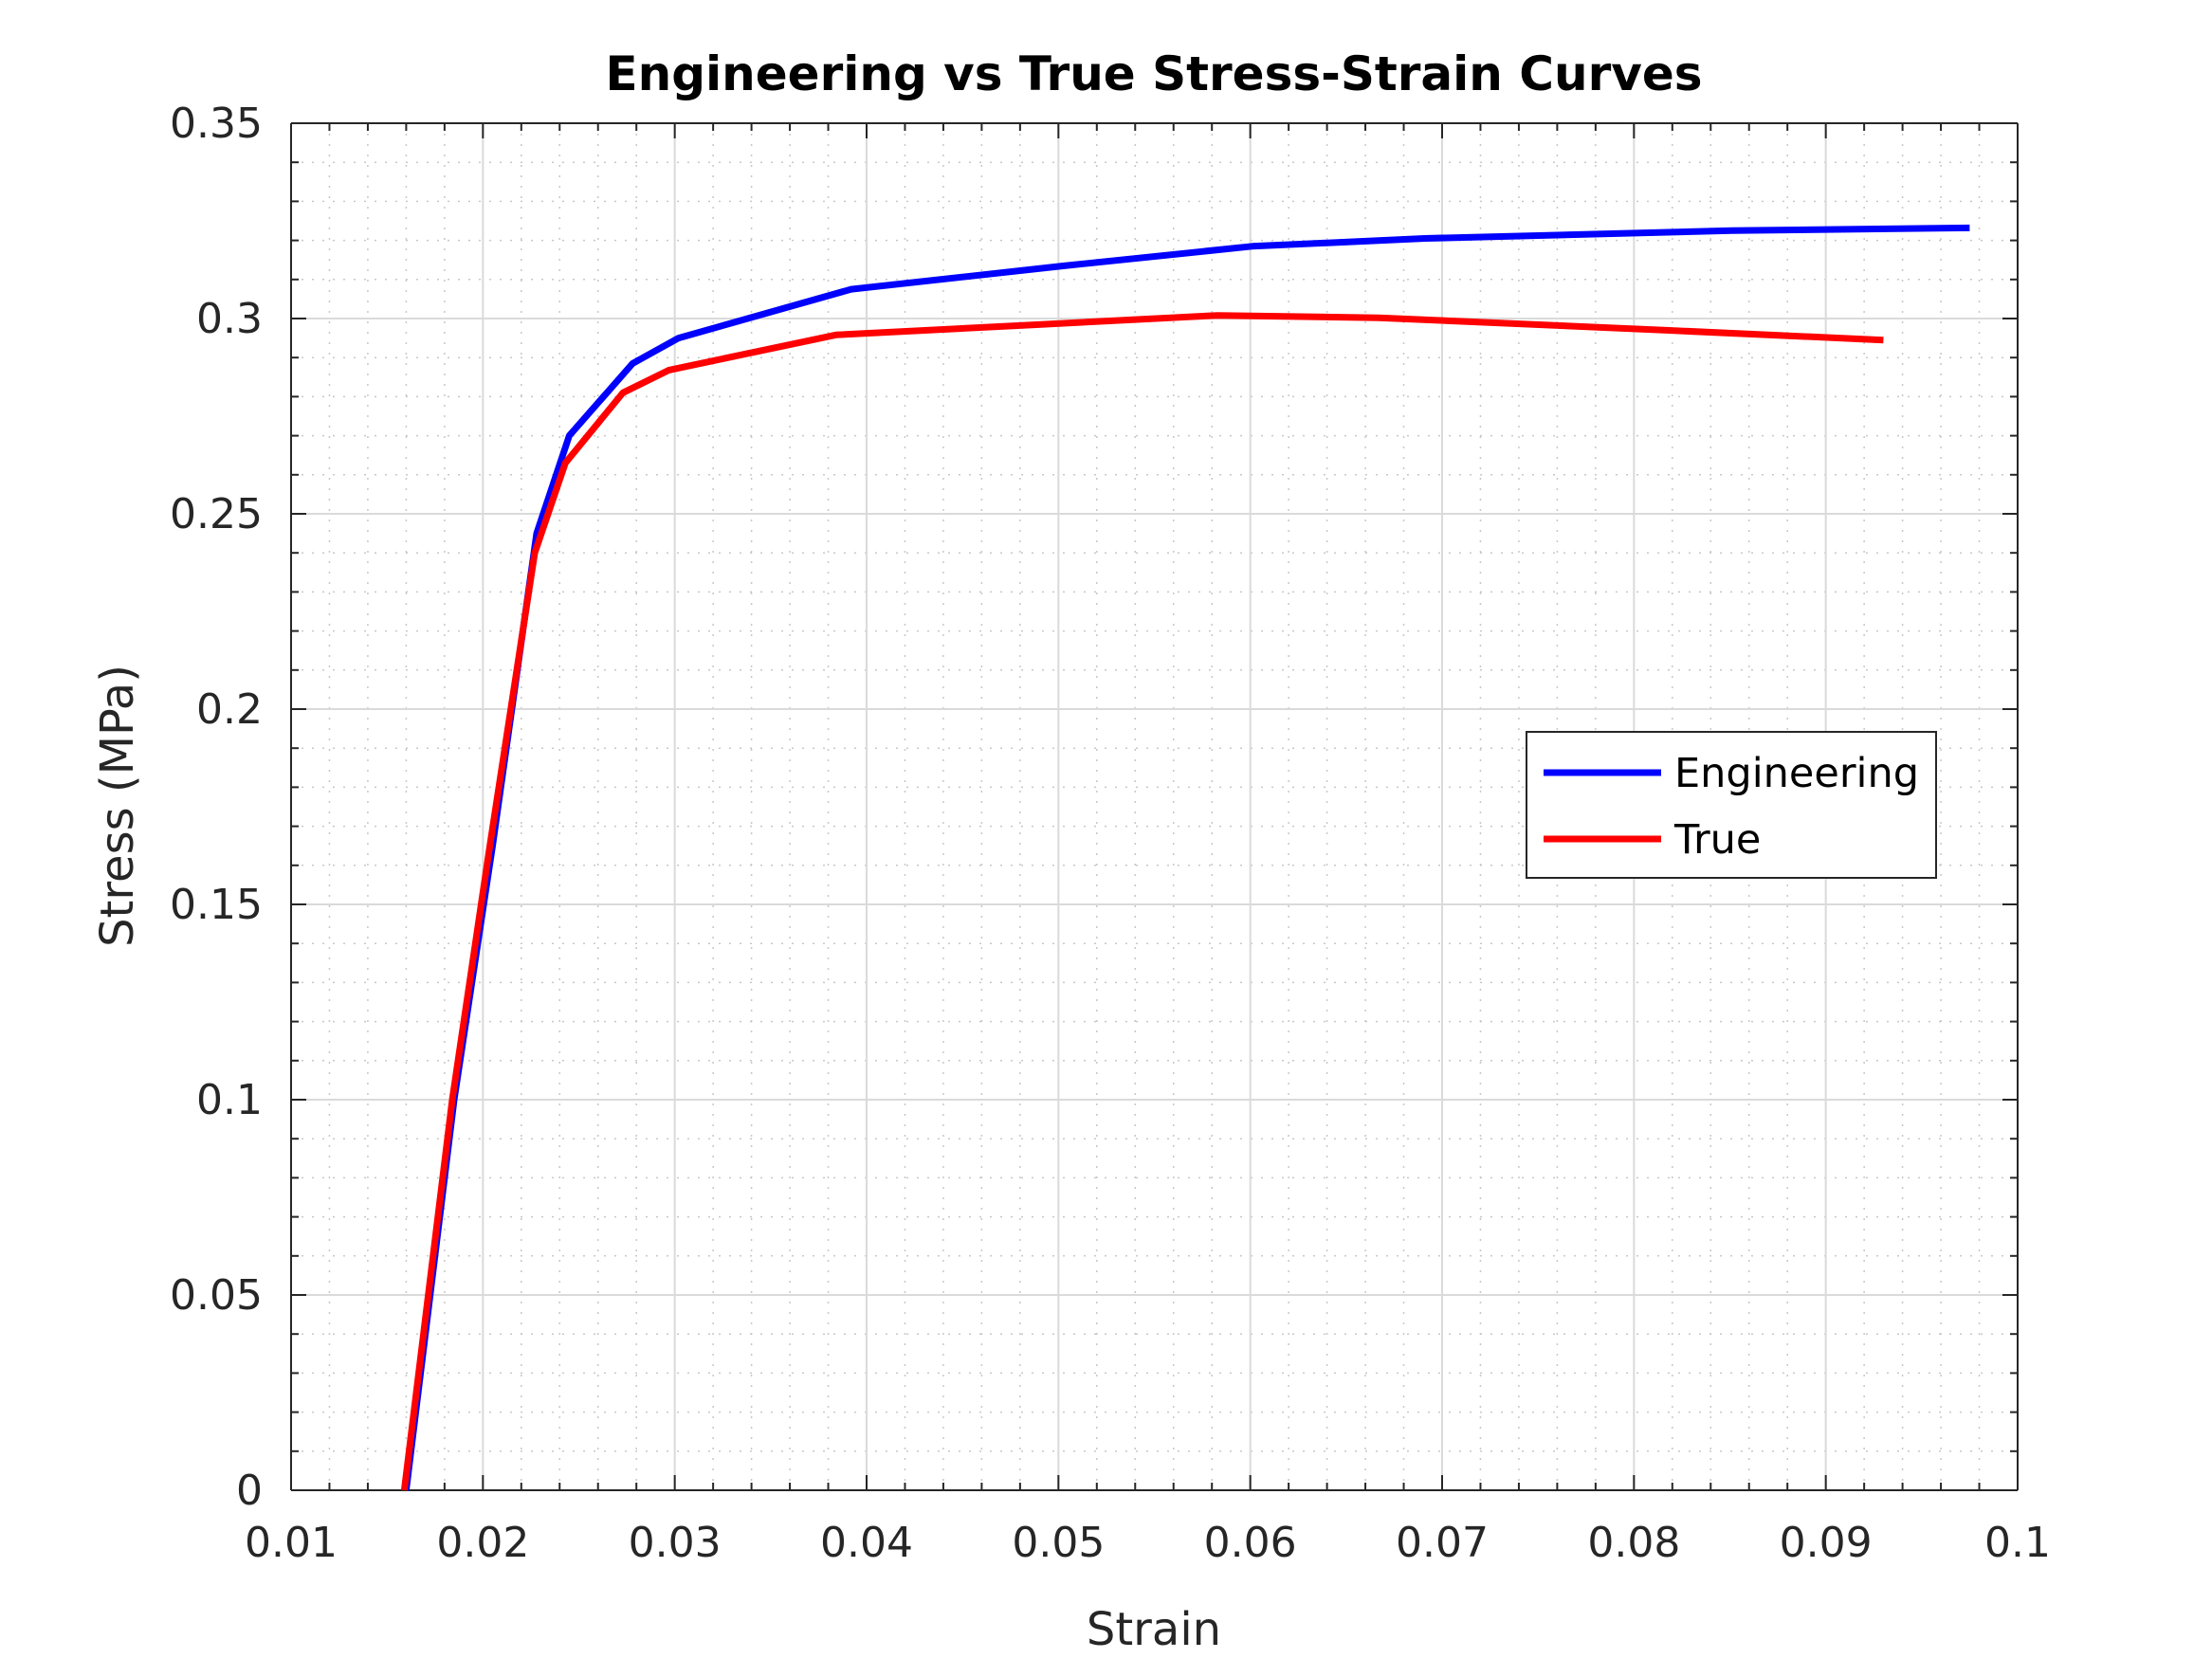 The height and width of the screenshot is (1659, 2212). What do you see at coordinates (229, 319) in the screenshot?
I see `y-tick-label: 0.3` at bounding box center [229, 319].